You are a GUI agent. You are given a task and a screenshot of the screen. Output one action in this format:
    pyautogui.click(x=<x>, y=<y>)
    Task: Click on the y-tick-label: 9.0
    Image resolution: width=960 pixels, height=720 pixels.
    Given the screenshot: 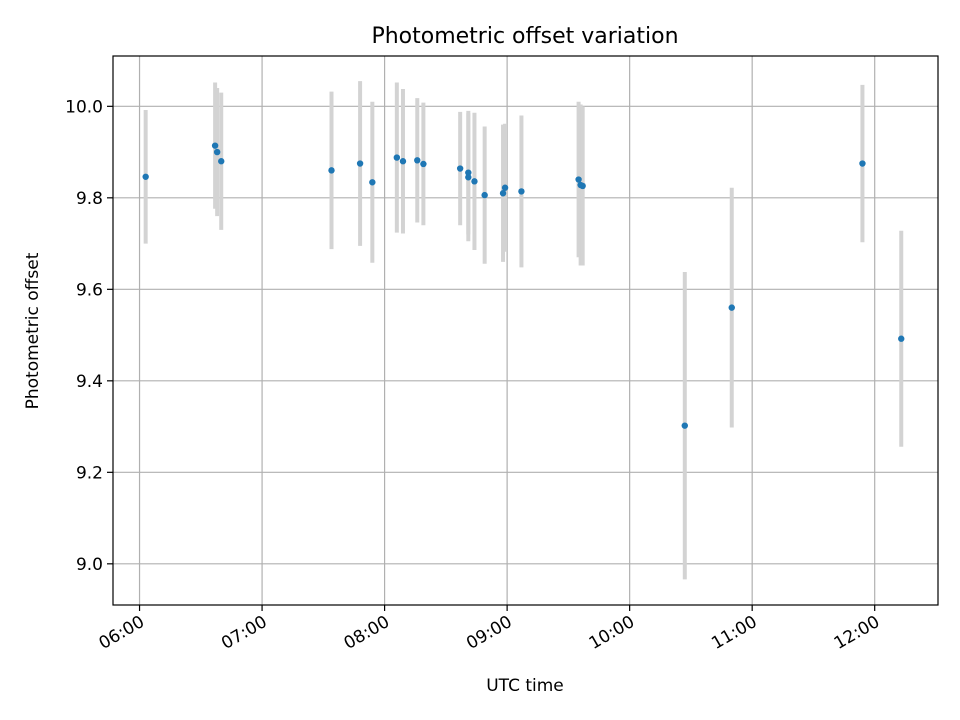 What is the action you would take?
    pyautogui.click(x=89, y=565)
    